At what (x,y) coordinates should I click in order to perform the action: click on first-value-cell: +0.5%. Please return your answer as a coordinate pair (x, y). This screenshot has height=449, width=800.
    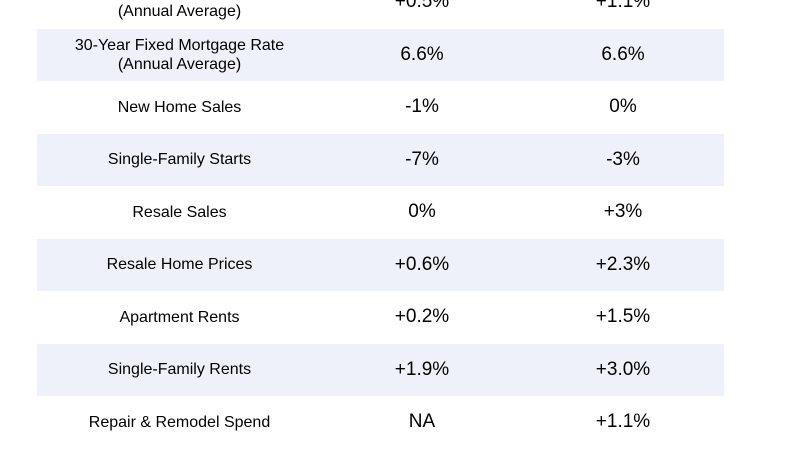
    Looking at the image, I should click on (422, 6).